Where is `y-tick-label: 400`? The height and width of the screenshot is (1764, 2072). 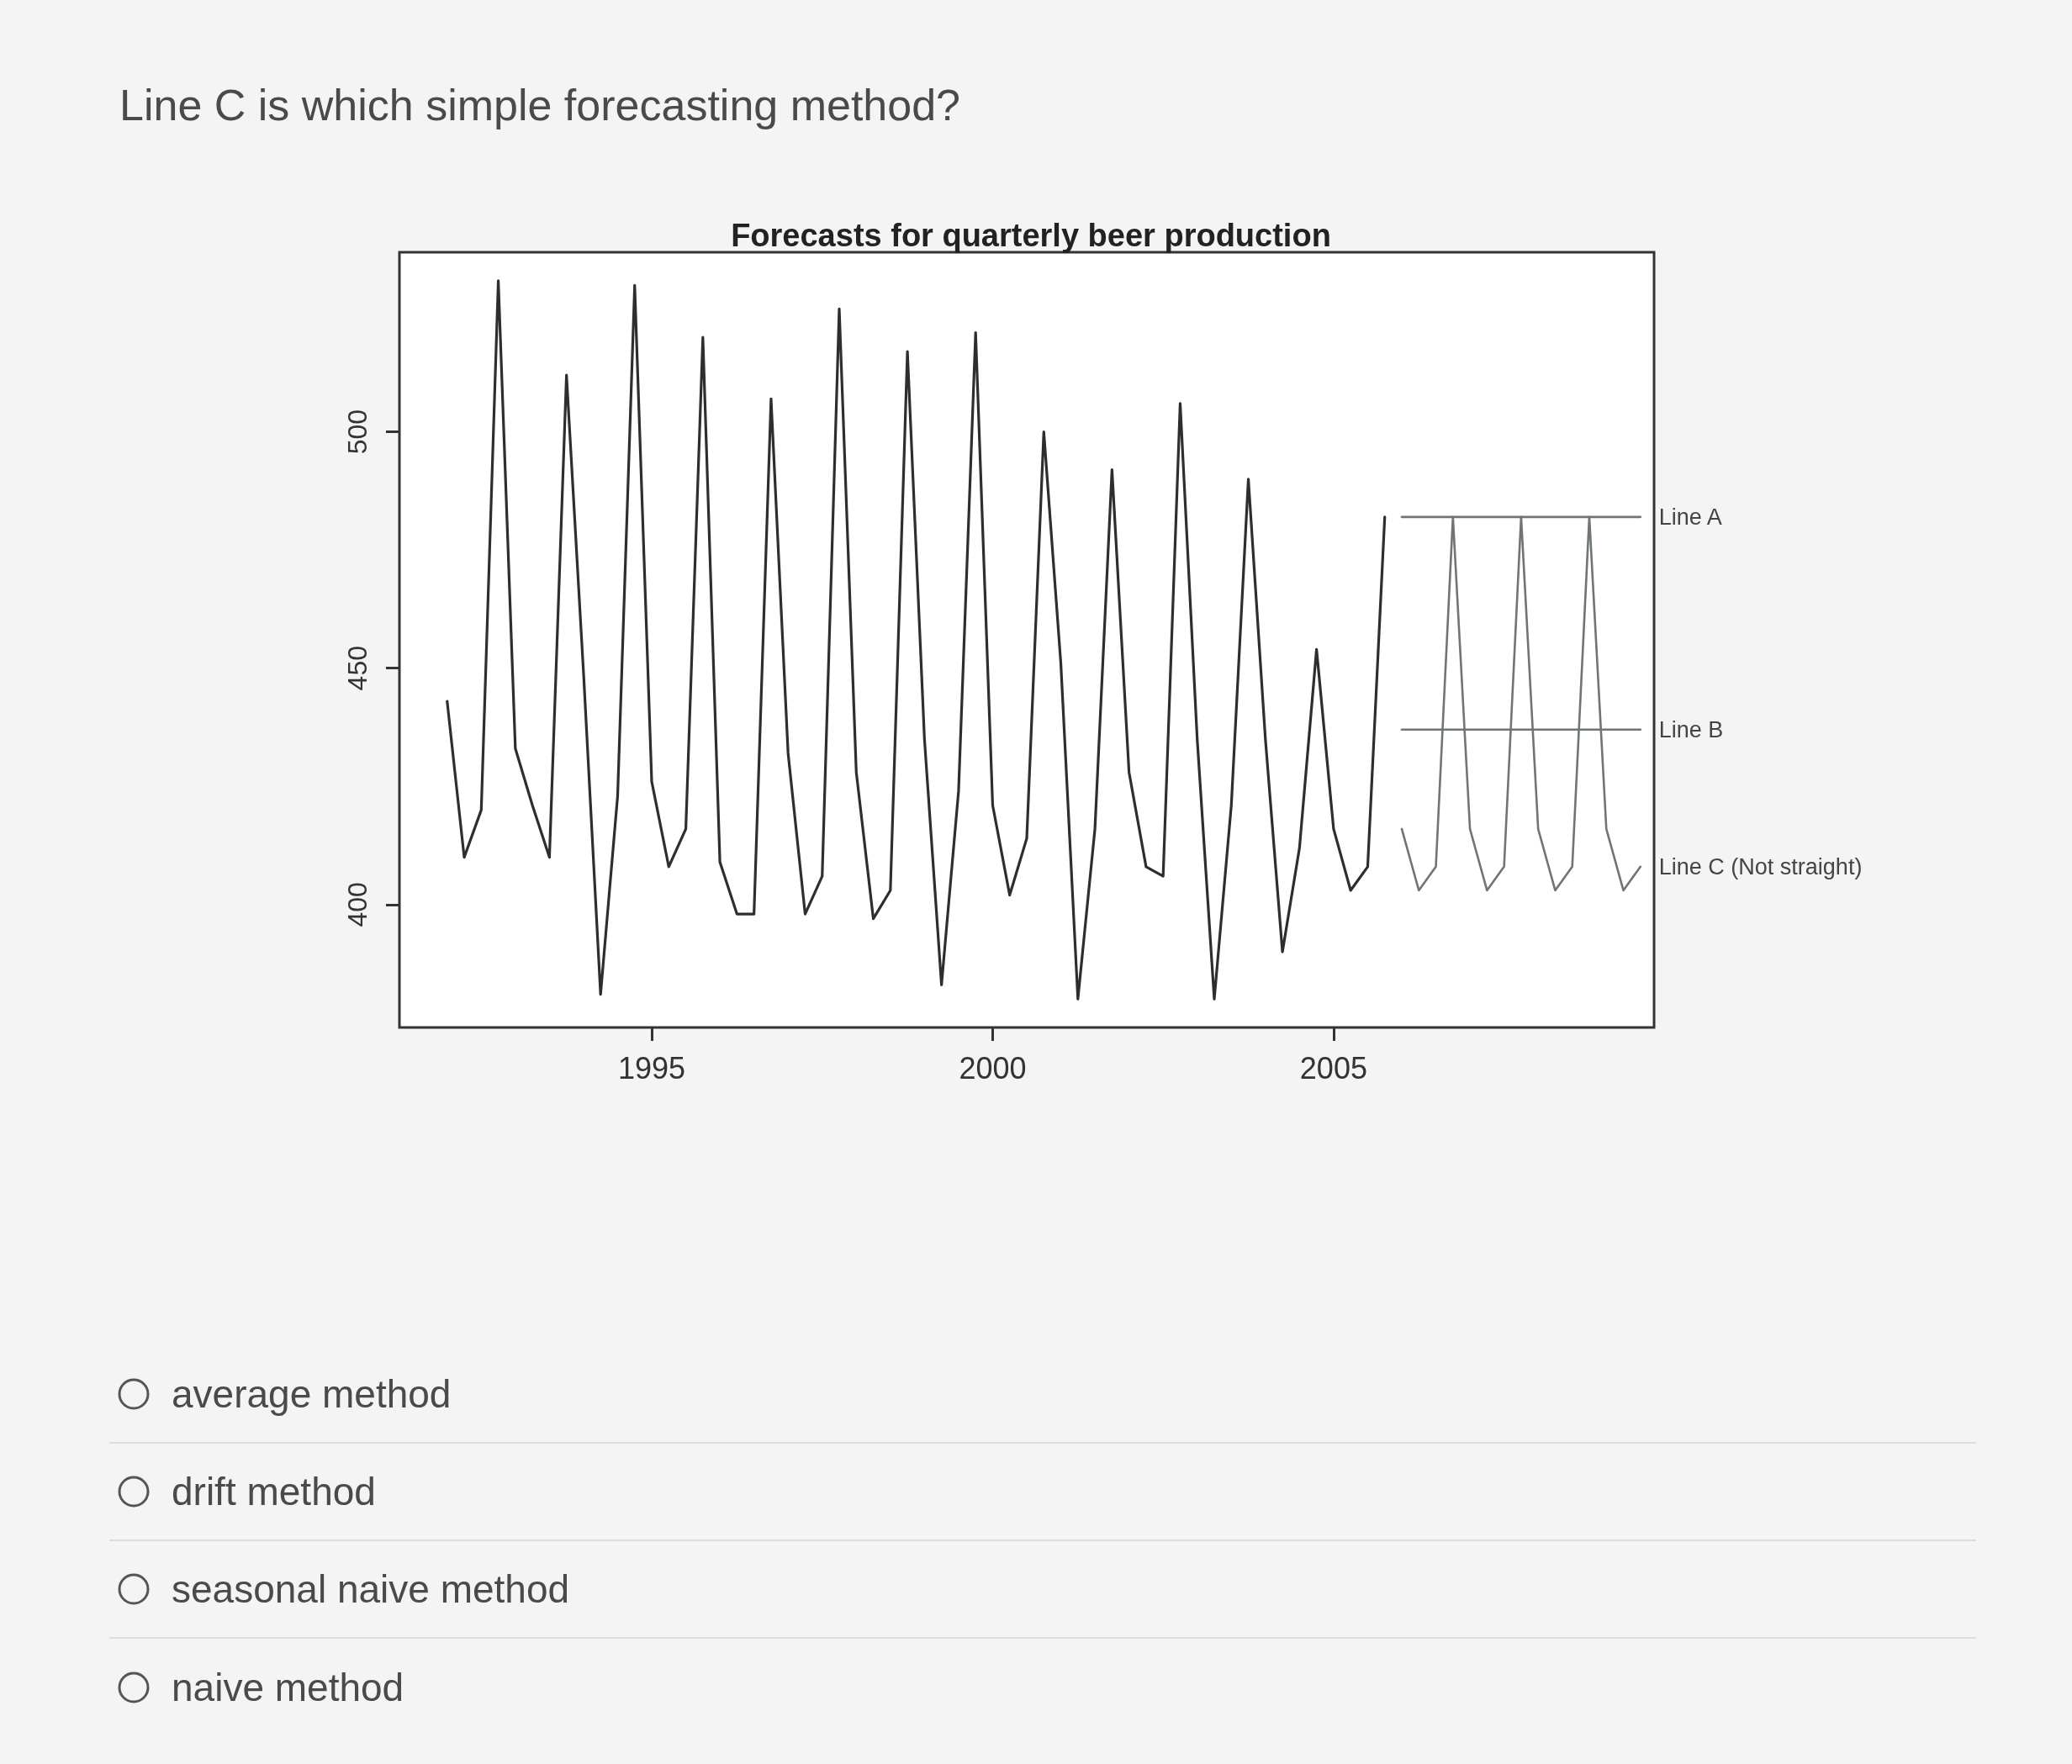 y-tick-label: 400 is located at coordinates (358, 904).